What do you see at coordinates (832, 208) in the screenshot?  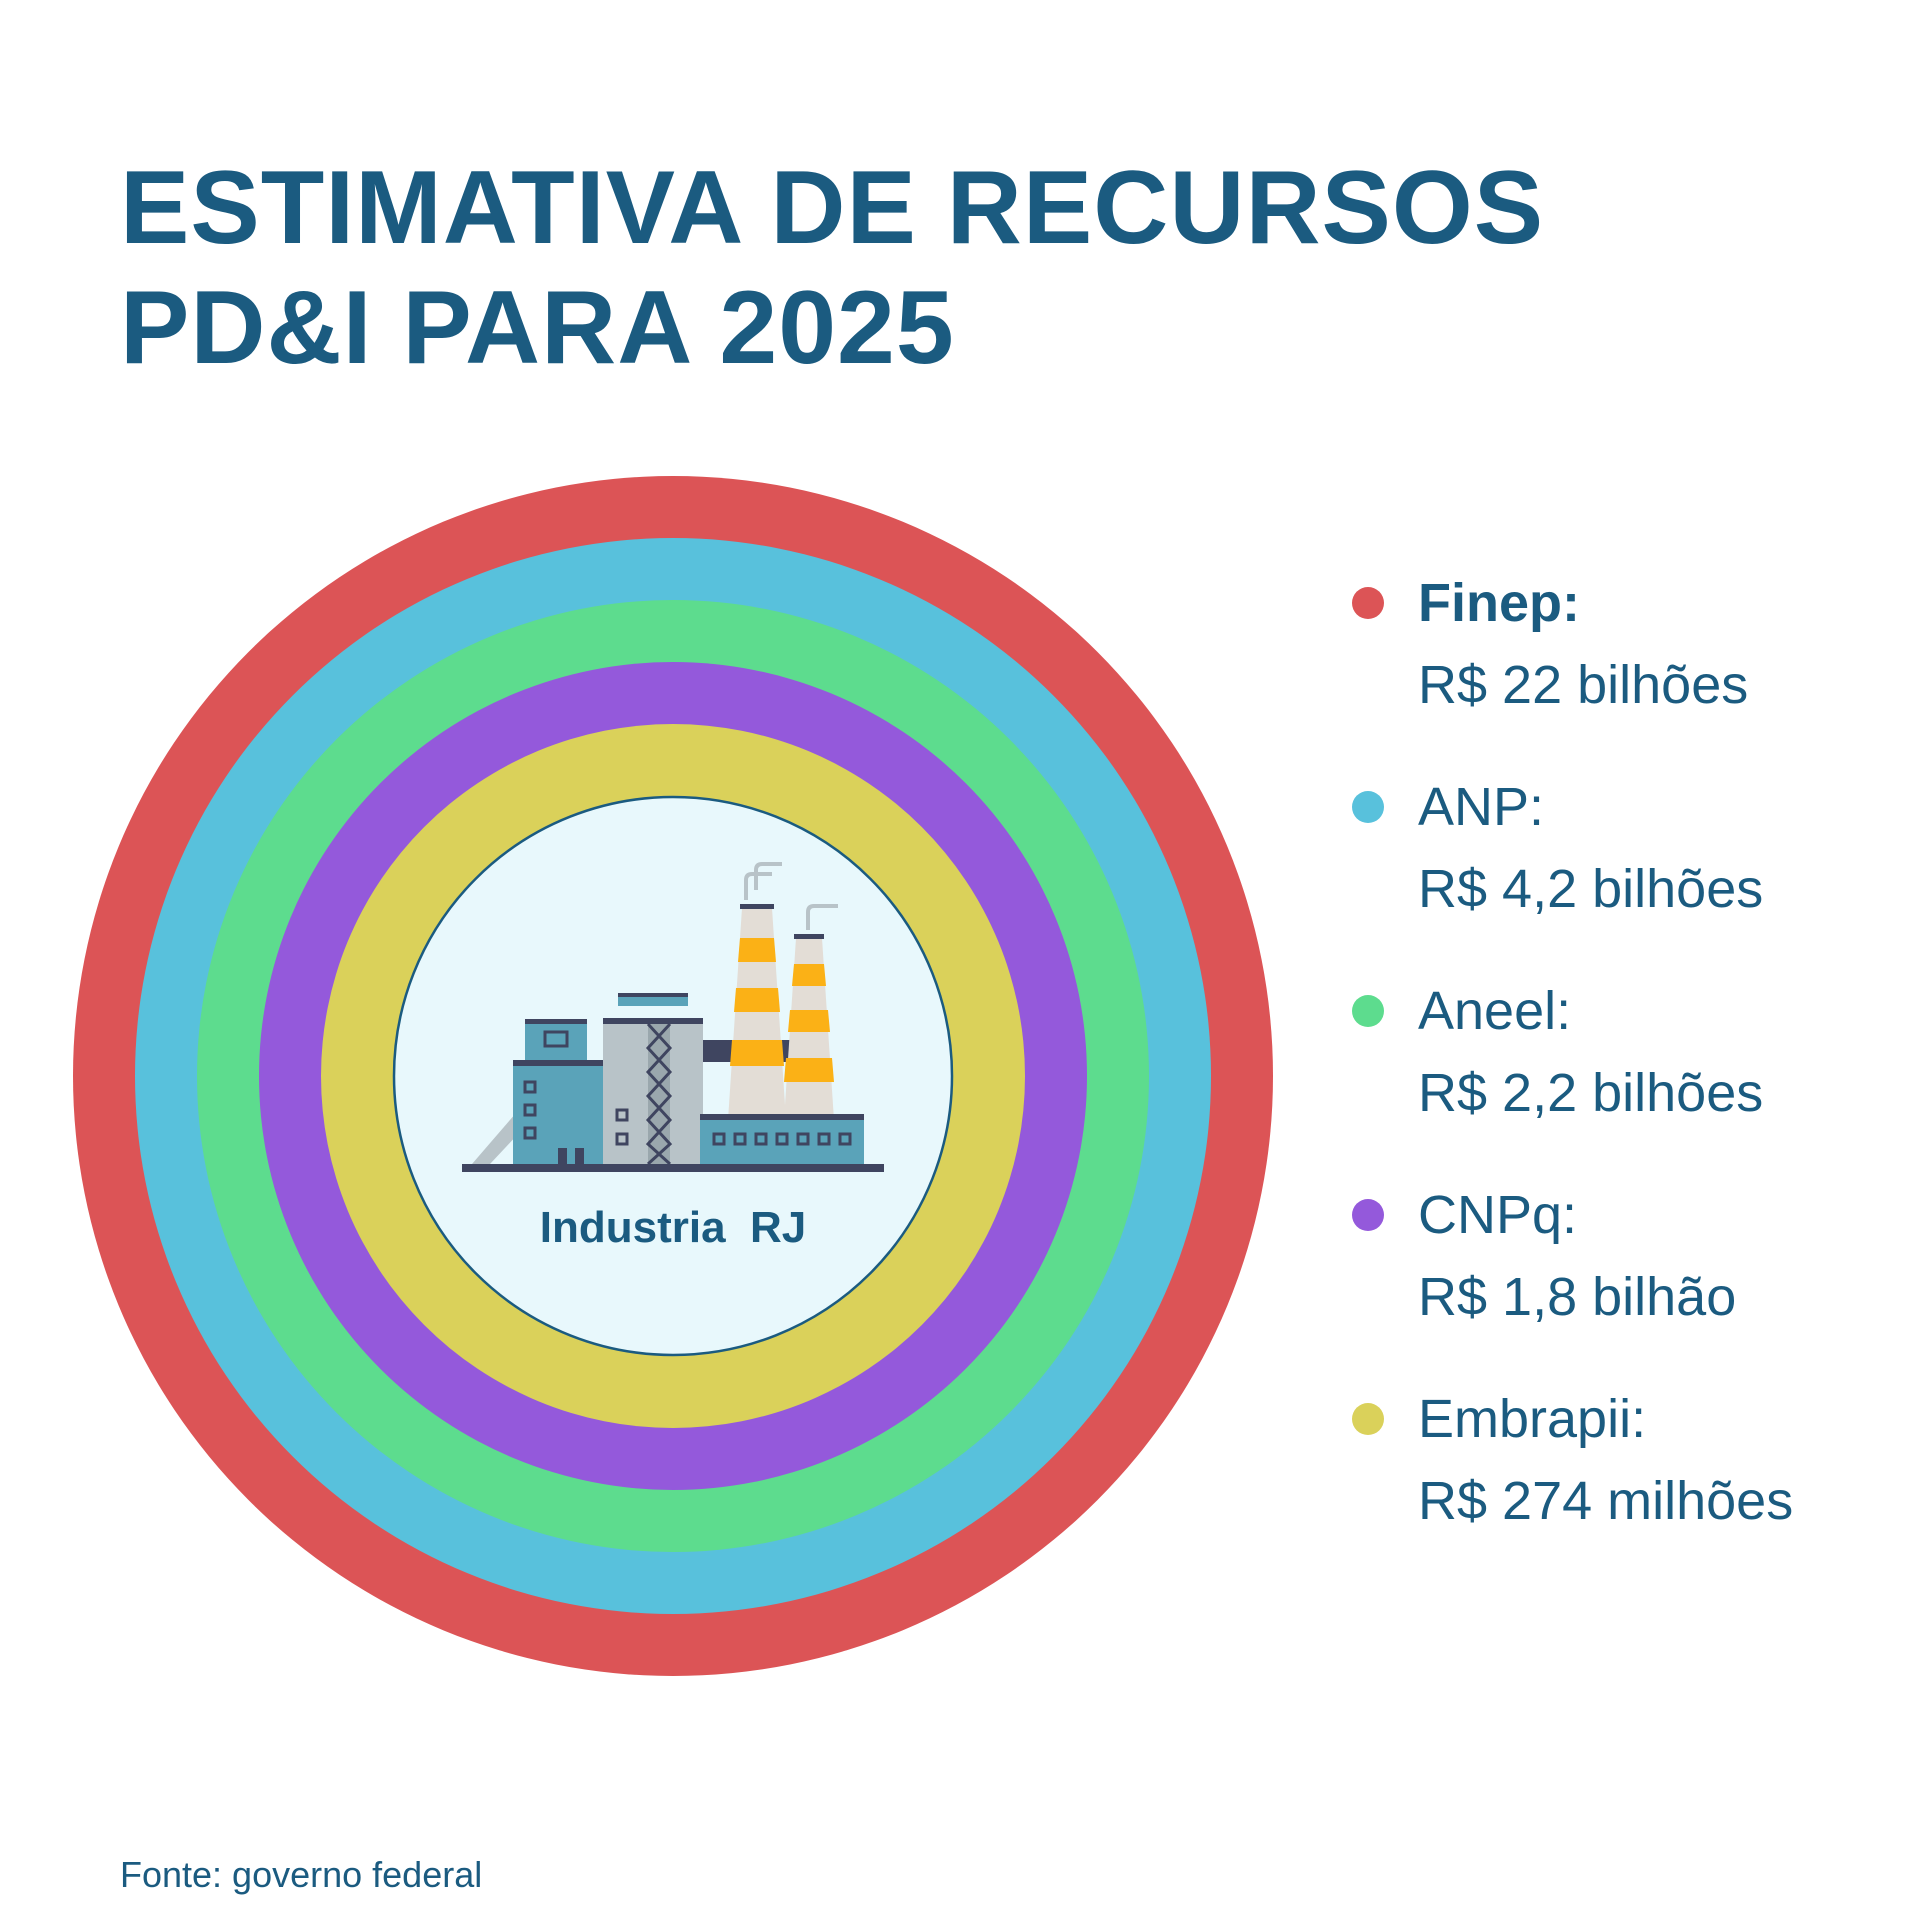 I see `chart-title-line-1: ESTIMATIVA DE RECURSOS` at bounding box center [832, 208].